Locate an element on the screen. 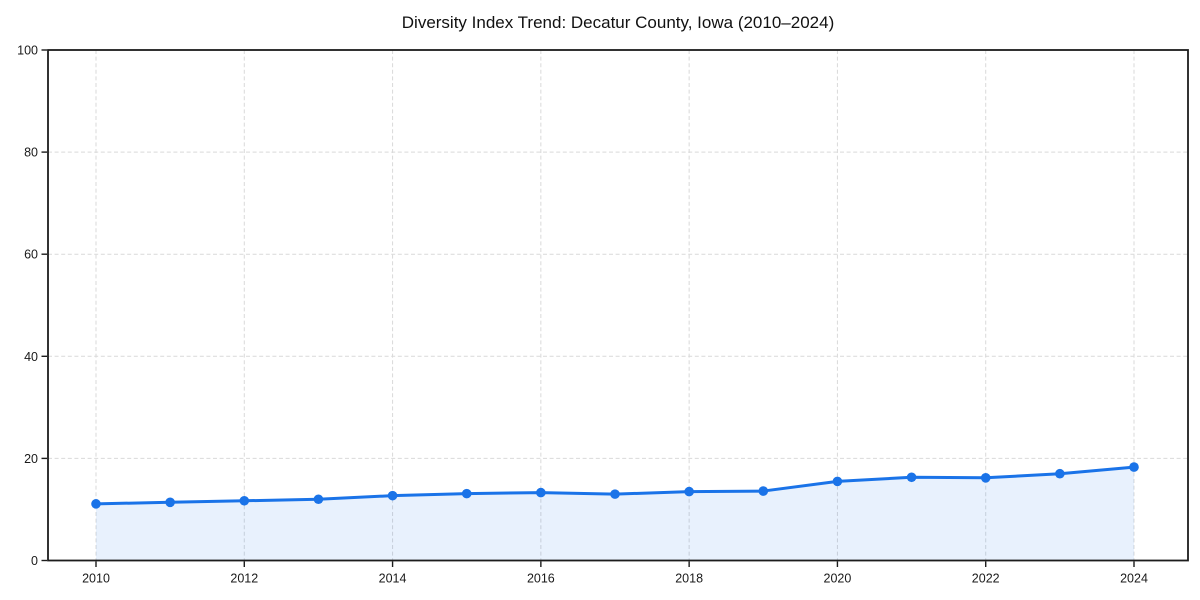 This screenshot has width=1200, height=600. x-axis-tick-label: 2012 is located at coordinates (244, 579).